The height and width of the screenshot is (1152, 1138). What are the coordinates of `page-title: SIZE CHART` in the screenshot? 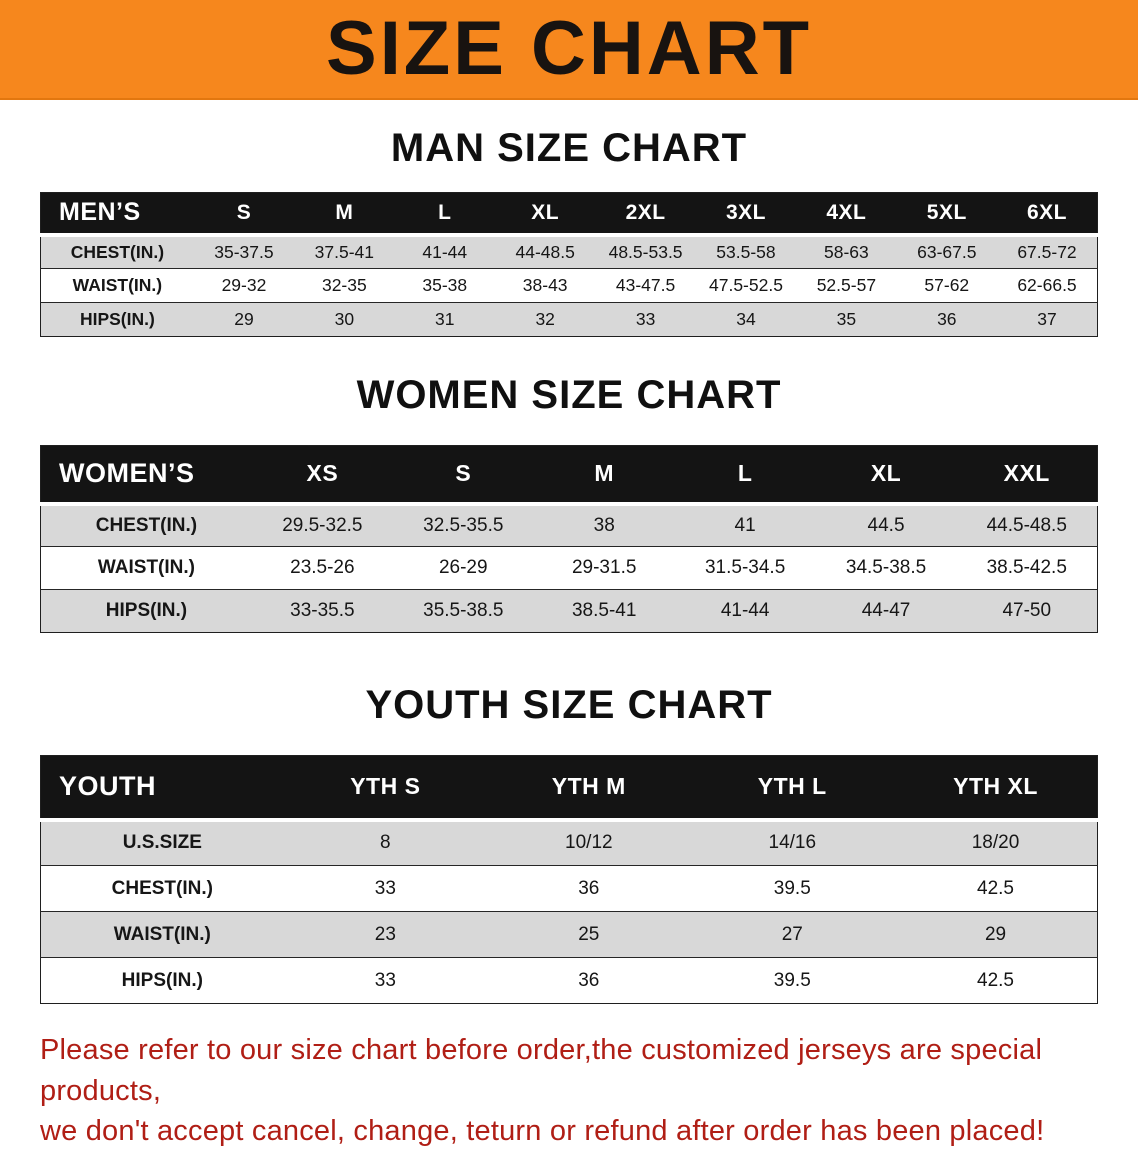 It's located at (569, 48).